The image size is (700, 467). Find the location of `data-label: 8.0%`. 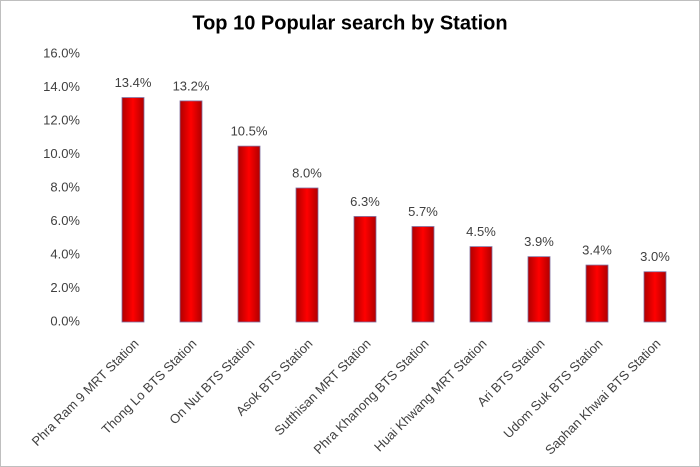

data-label: 8.0% is located at coordinates (307, 172).